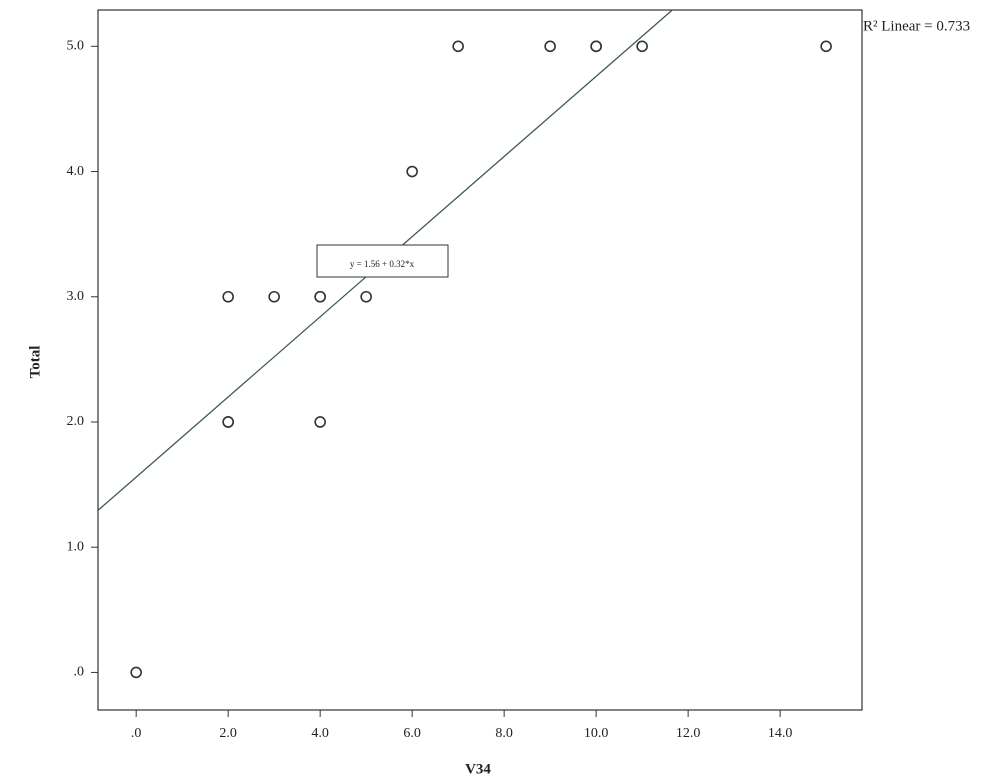 The image size is (1000, 783). I want to click on y-tick-label: 3.0, so click(76, 296).